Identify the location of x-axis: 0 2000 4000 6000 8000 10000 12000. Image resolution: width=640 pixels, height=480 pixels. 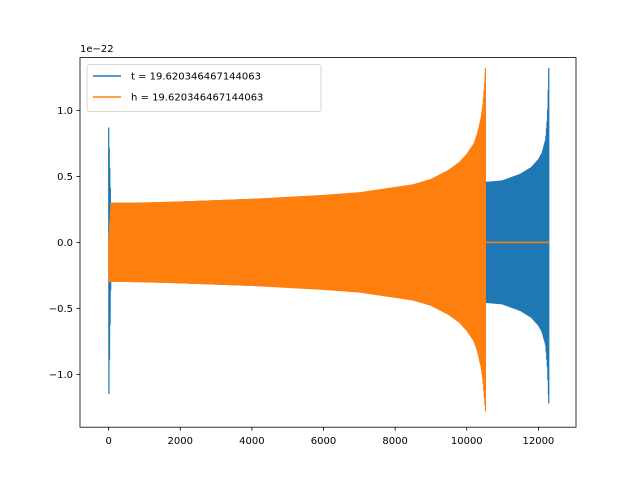
(329, 437).